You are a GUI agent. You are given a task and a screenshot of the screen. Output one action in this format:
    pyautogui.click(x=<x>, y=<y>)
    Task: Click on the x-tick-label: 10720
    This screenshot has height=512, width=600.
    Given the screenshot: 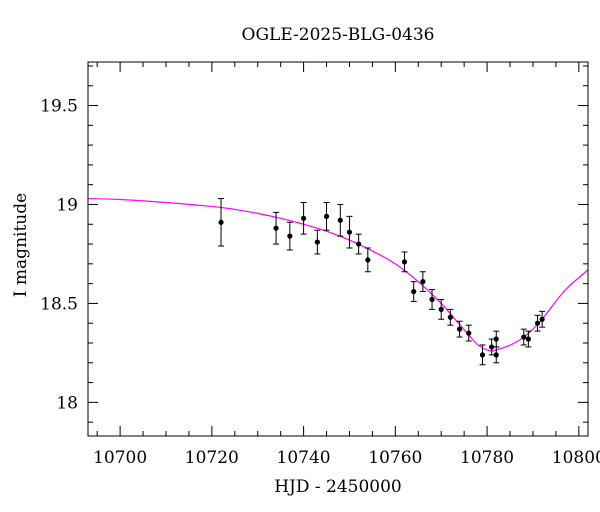 What is the action you would take?
    pyautogui.click(x=212, y=458)
    